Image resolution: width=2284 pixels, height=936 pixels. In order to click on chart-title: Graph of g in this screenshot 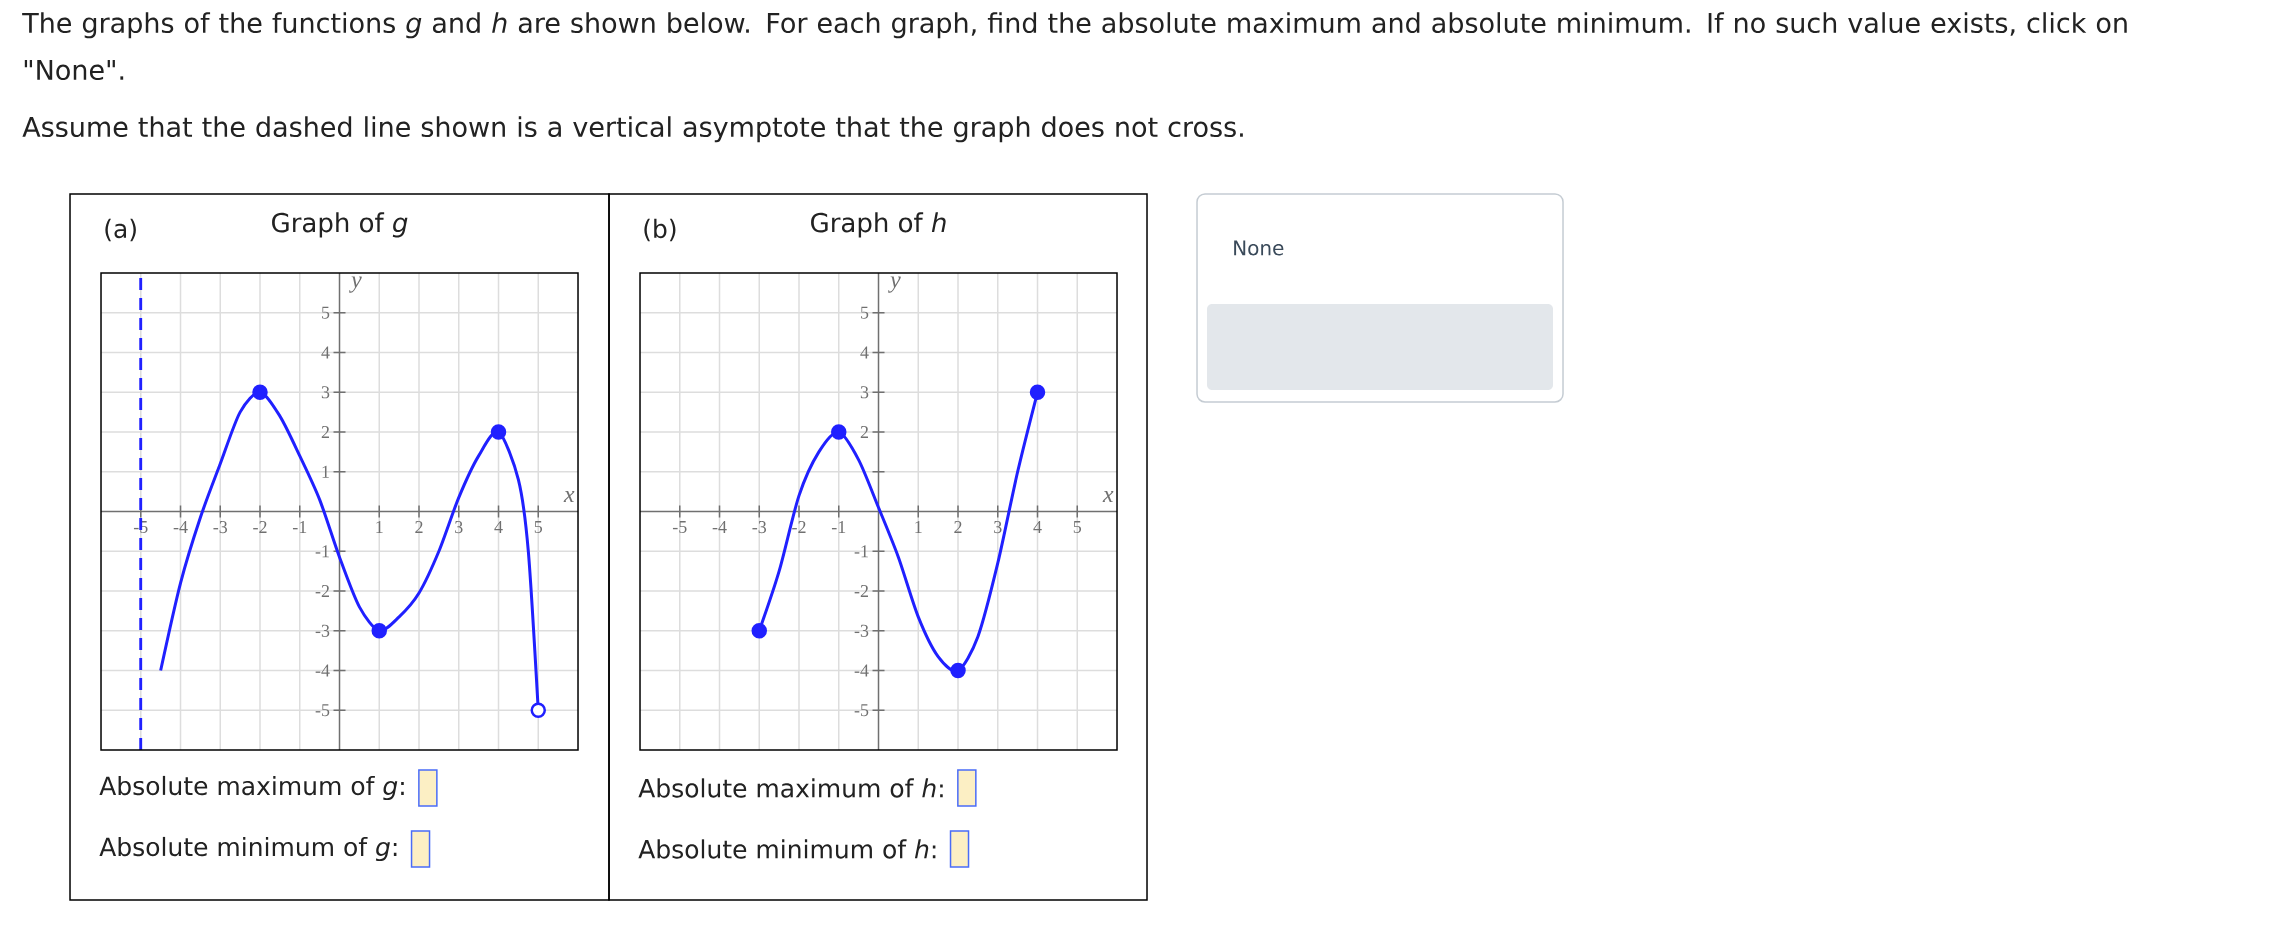, I will do `click(340, 225)`.